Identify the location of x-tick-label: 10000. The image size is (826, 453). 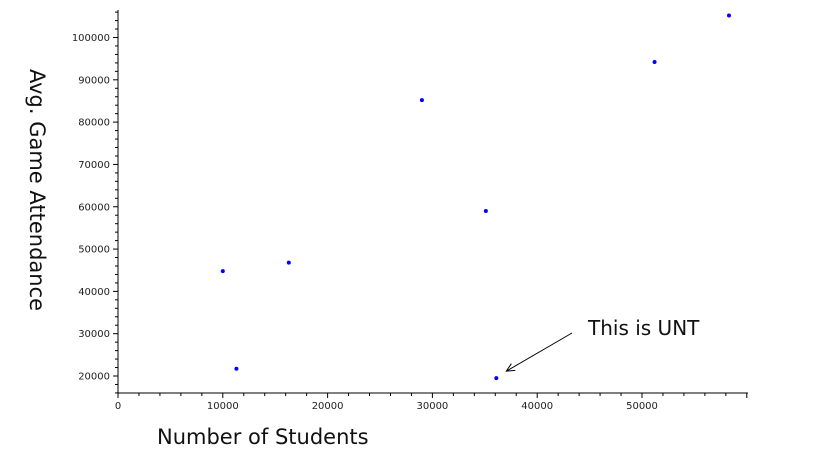
(223, 406).